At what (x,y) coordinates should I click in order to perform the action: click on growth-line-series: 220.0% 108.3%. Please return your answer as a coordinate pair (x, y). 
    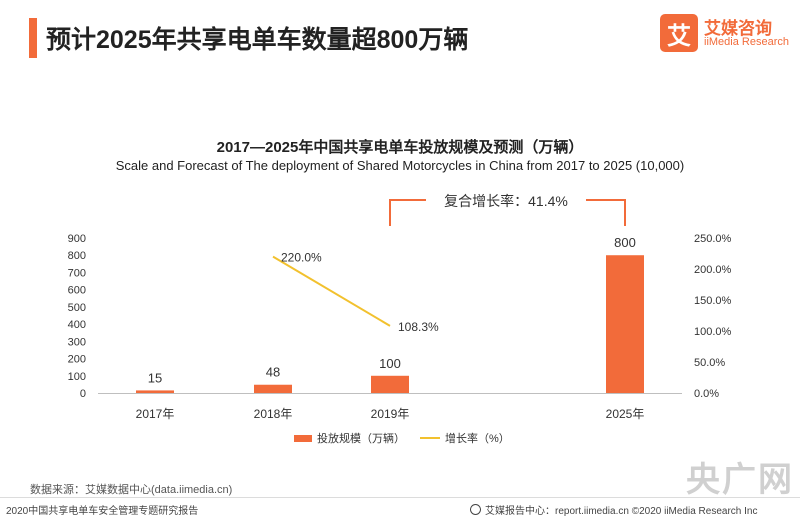
    Looking at the image, I should click on (355, 292).